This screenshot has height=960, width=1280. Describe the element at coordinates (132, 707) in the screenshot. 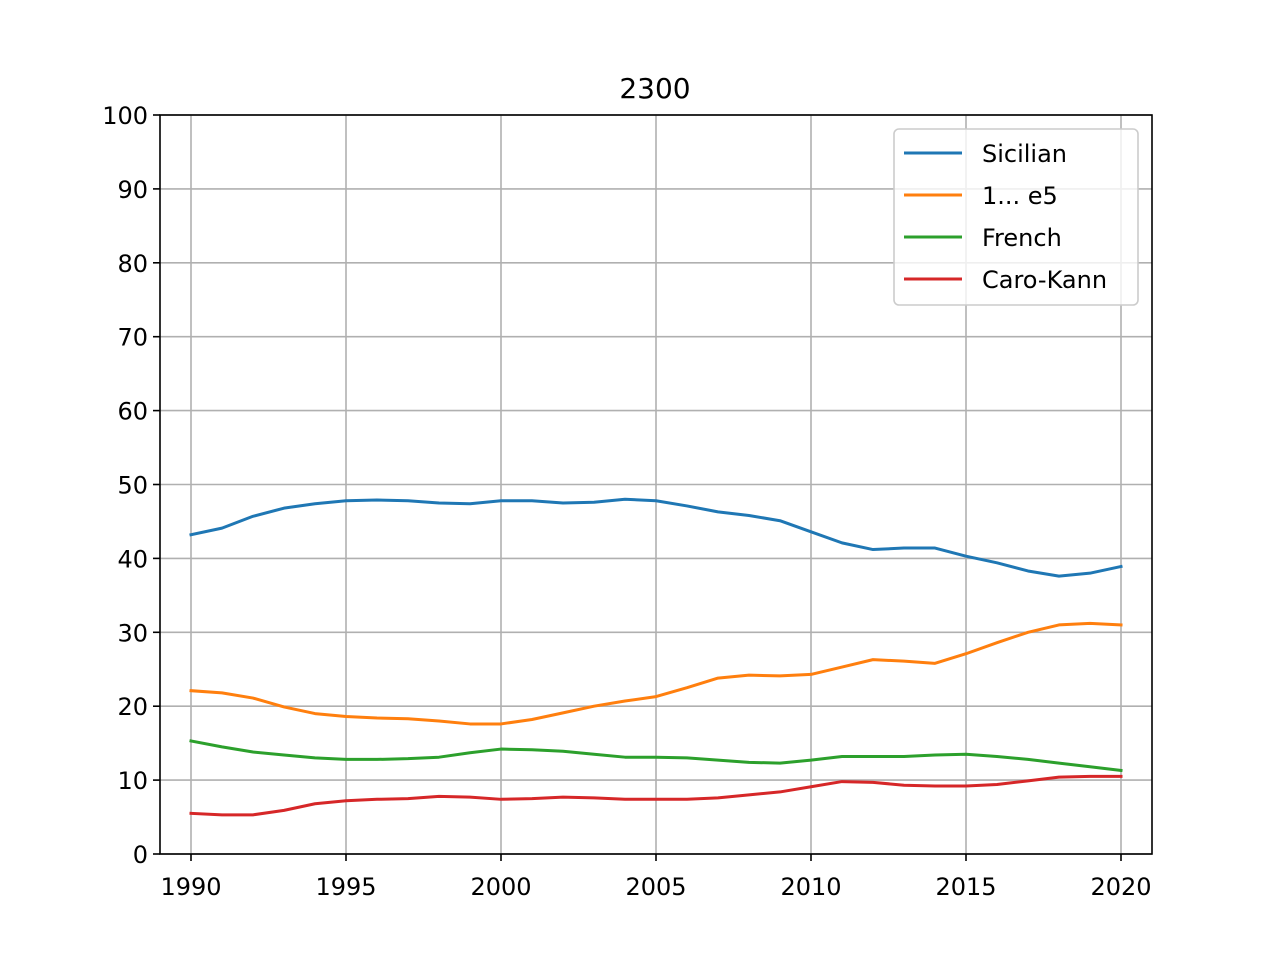

I see `y-tick-label: 20` at that location.